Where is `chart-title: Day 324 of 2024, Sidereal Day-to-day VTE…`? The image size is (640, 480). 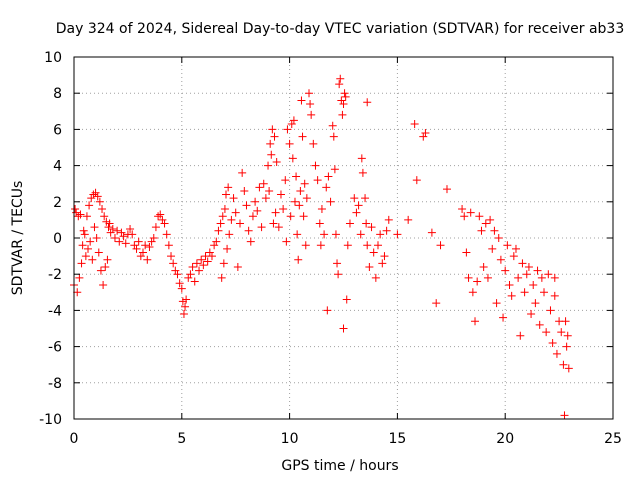 chart-title: Day 324 of 2024, Sidereal Day-to-day VTE… is located at coordinates (340, 29).